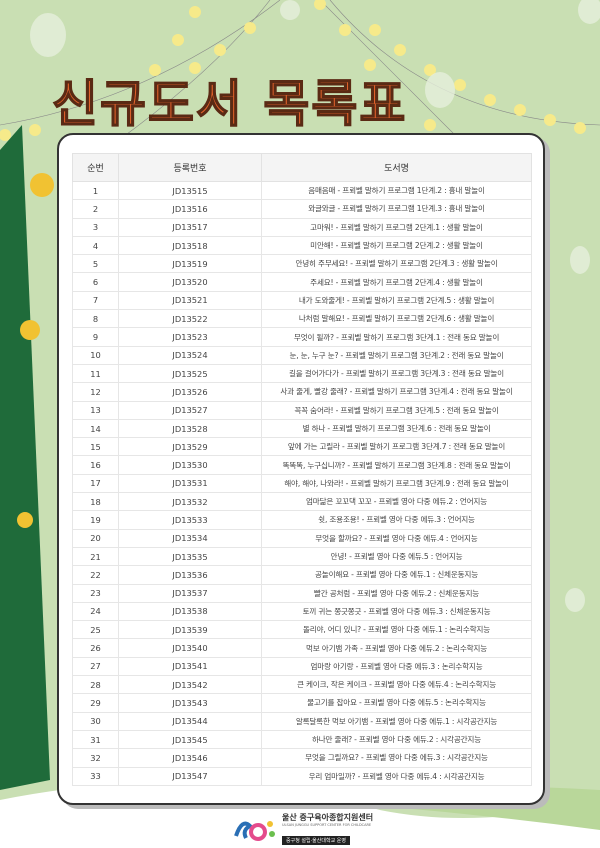 Image resolution: width=600 pixels, height=848 pixels. What do you see at coordinates (95, 355) in the screenshot?
I see `row-number: 10` at bounding box center [95, 355].